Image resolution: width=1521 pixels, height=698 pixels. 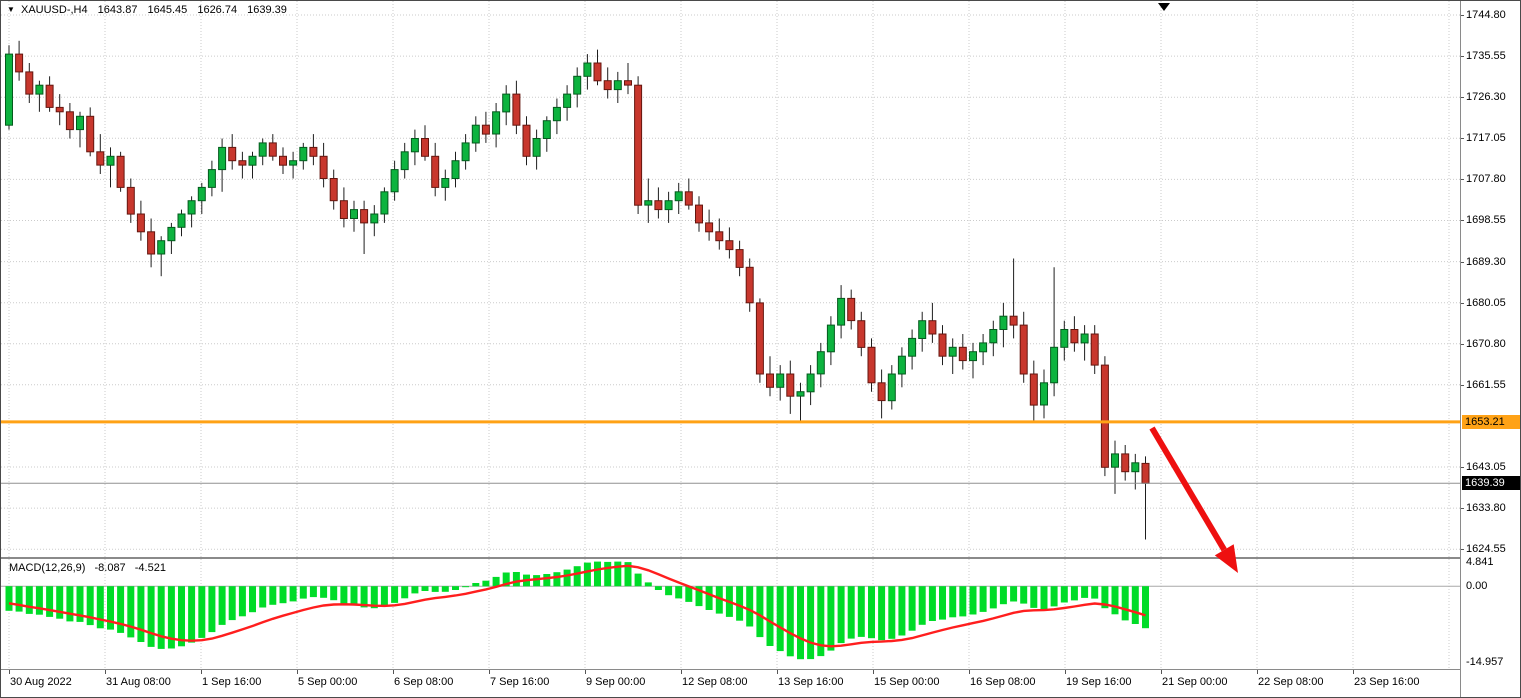 What do you see at coordinates (54, 10) in the screenshot?
I see `symbol-period-label: XAUUSD-,H4` at bounding box center [54, 10].